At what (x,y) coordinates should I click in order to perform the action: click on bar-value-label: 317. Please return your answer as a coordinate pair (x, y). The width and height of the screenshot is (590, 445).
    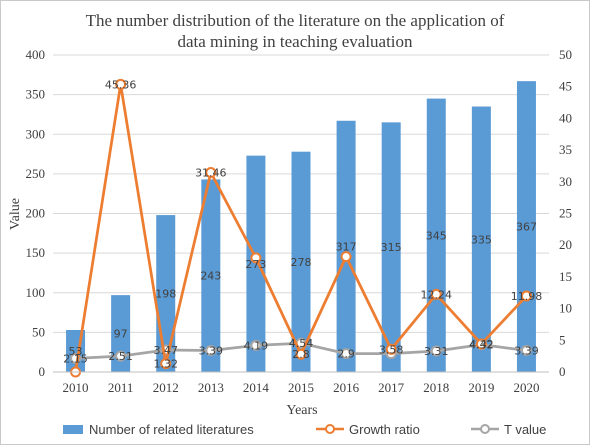
    Looking at the image, I should click on (346, 246).